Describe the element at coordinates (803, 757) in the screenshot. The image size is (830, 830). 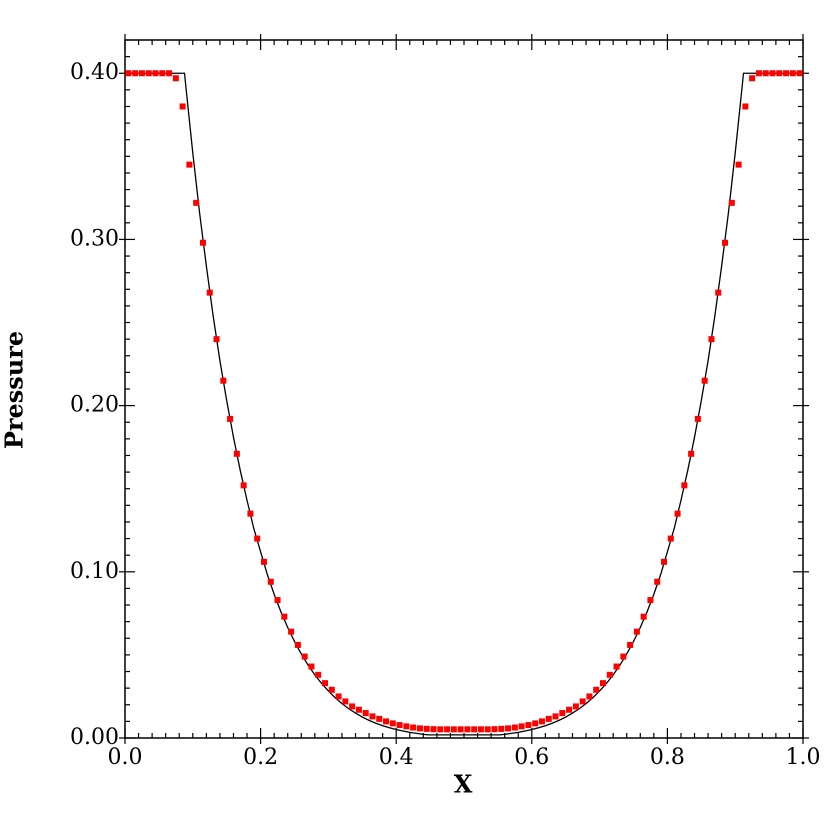
I see `x-tick-label: 1.0` at that location.